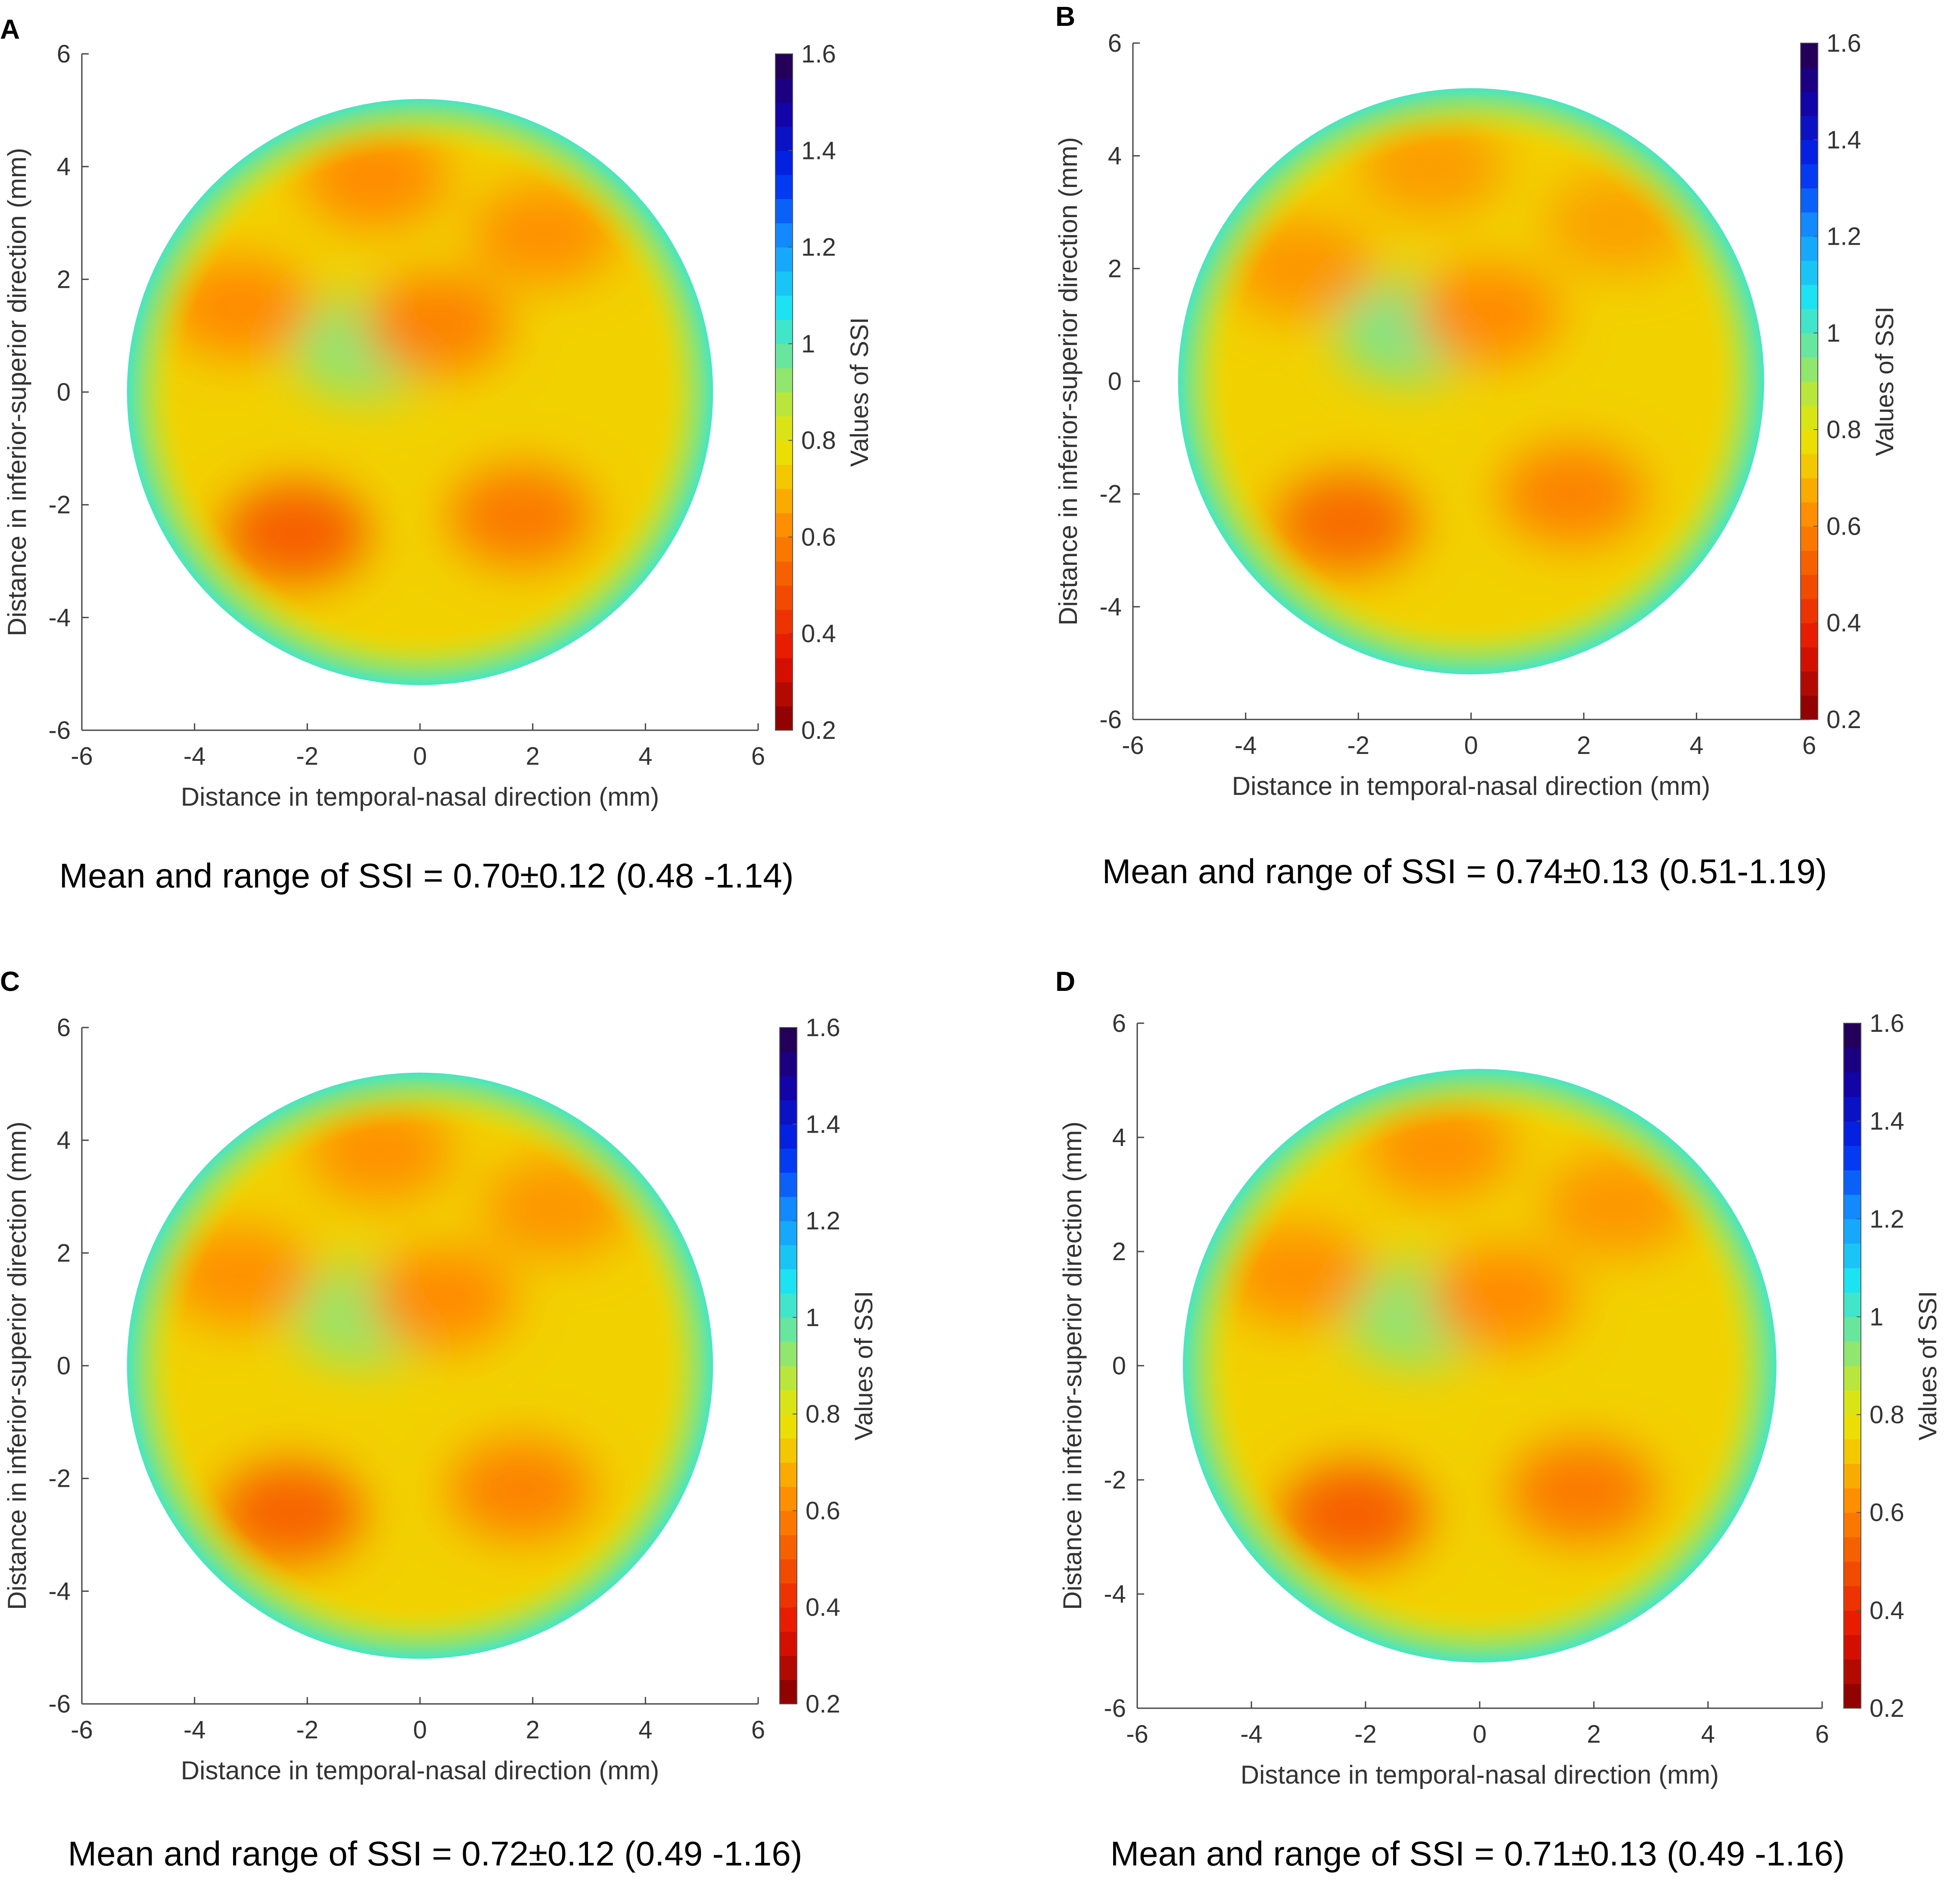 The width and height of the screenshot is (1960, 1887). What do you see at coordinates (1844, 720) in the screenshot?
I see `colorbar-tick-label: 0.2` at bounding box center [1844, 720].